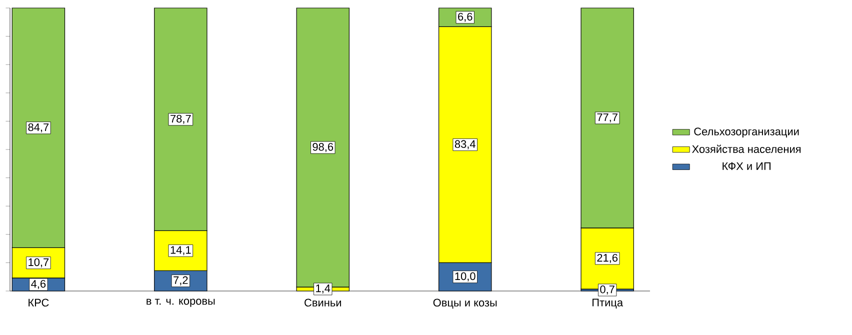  What do you see at coordinates (322, 302) in the screenshot?
I see `x-tick-label: Свиньи` at bounding box center [322, 302].